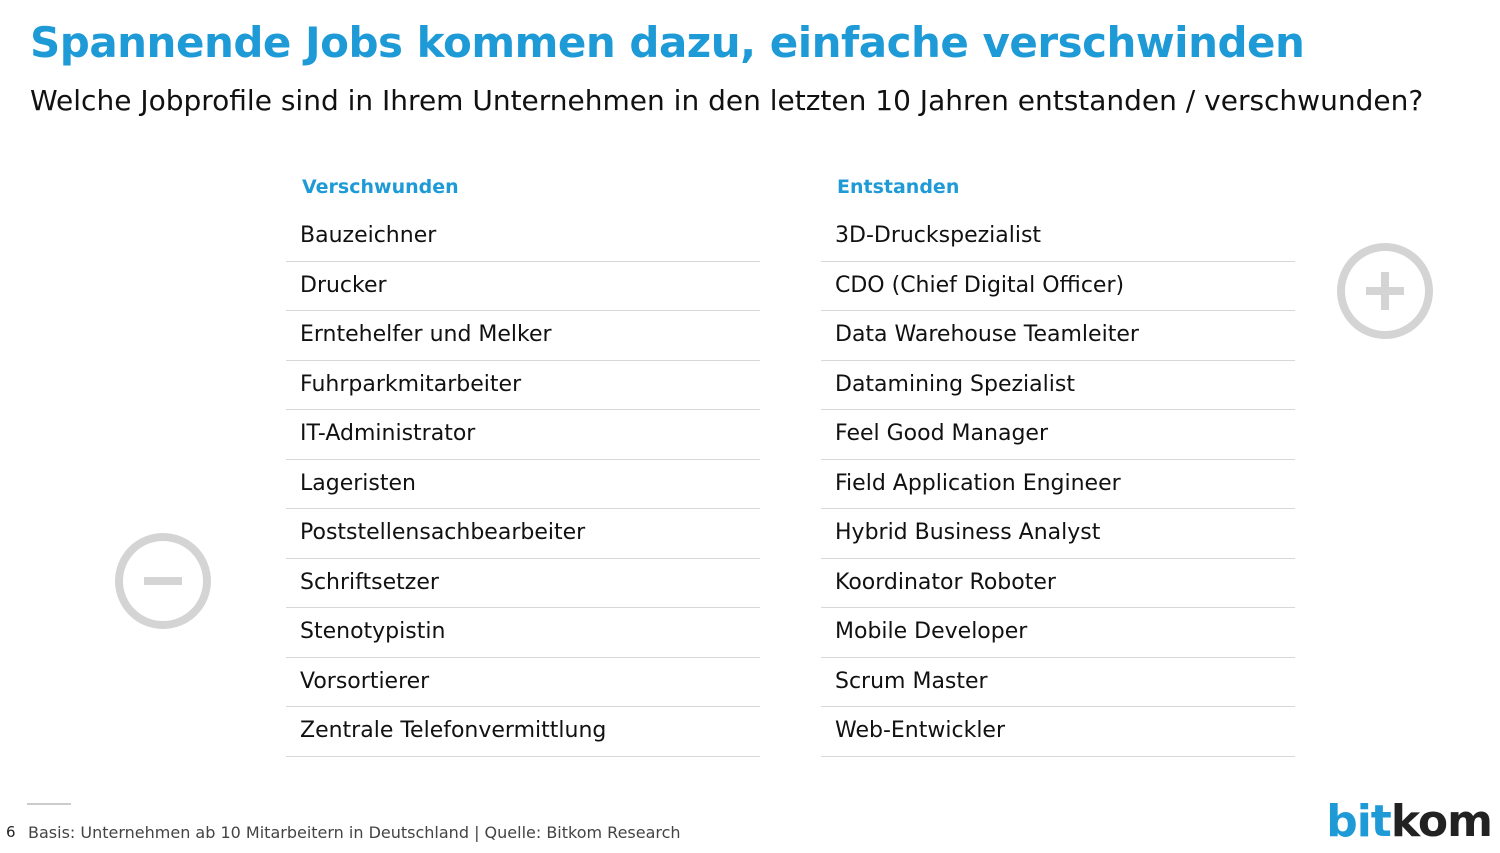 The image size is (1500, 853). What do you see at coordinates (1385, 291) in the screenshot?
I see `plus-icon` at bounding box center [1385, 291].